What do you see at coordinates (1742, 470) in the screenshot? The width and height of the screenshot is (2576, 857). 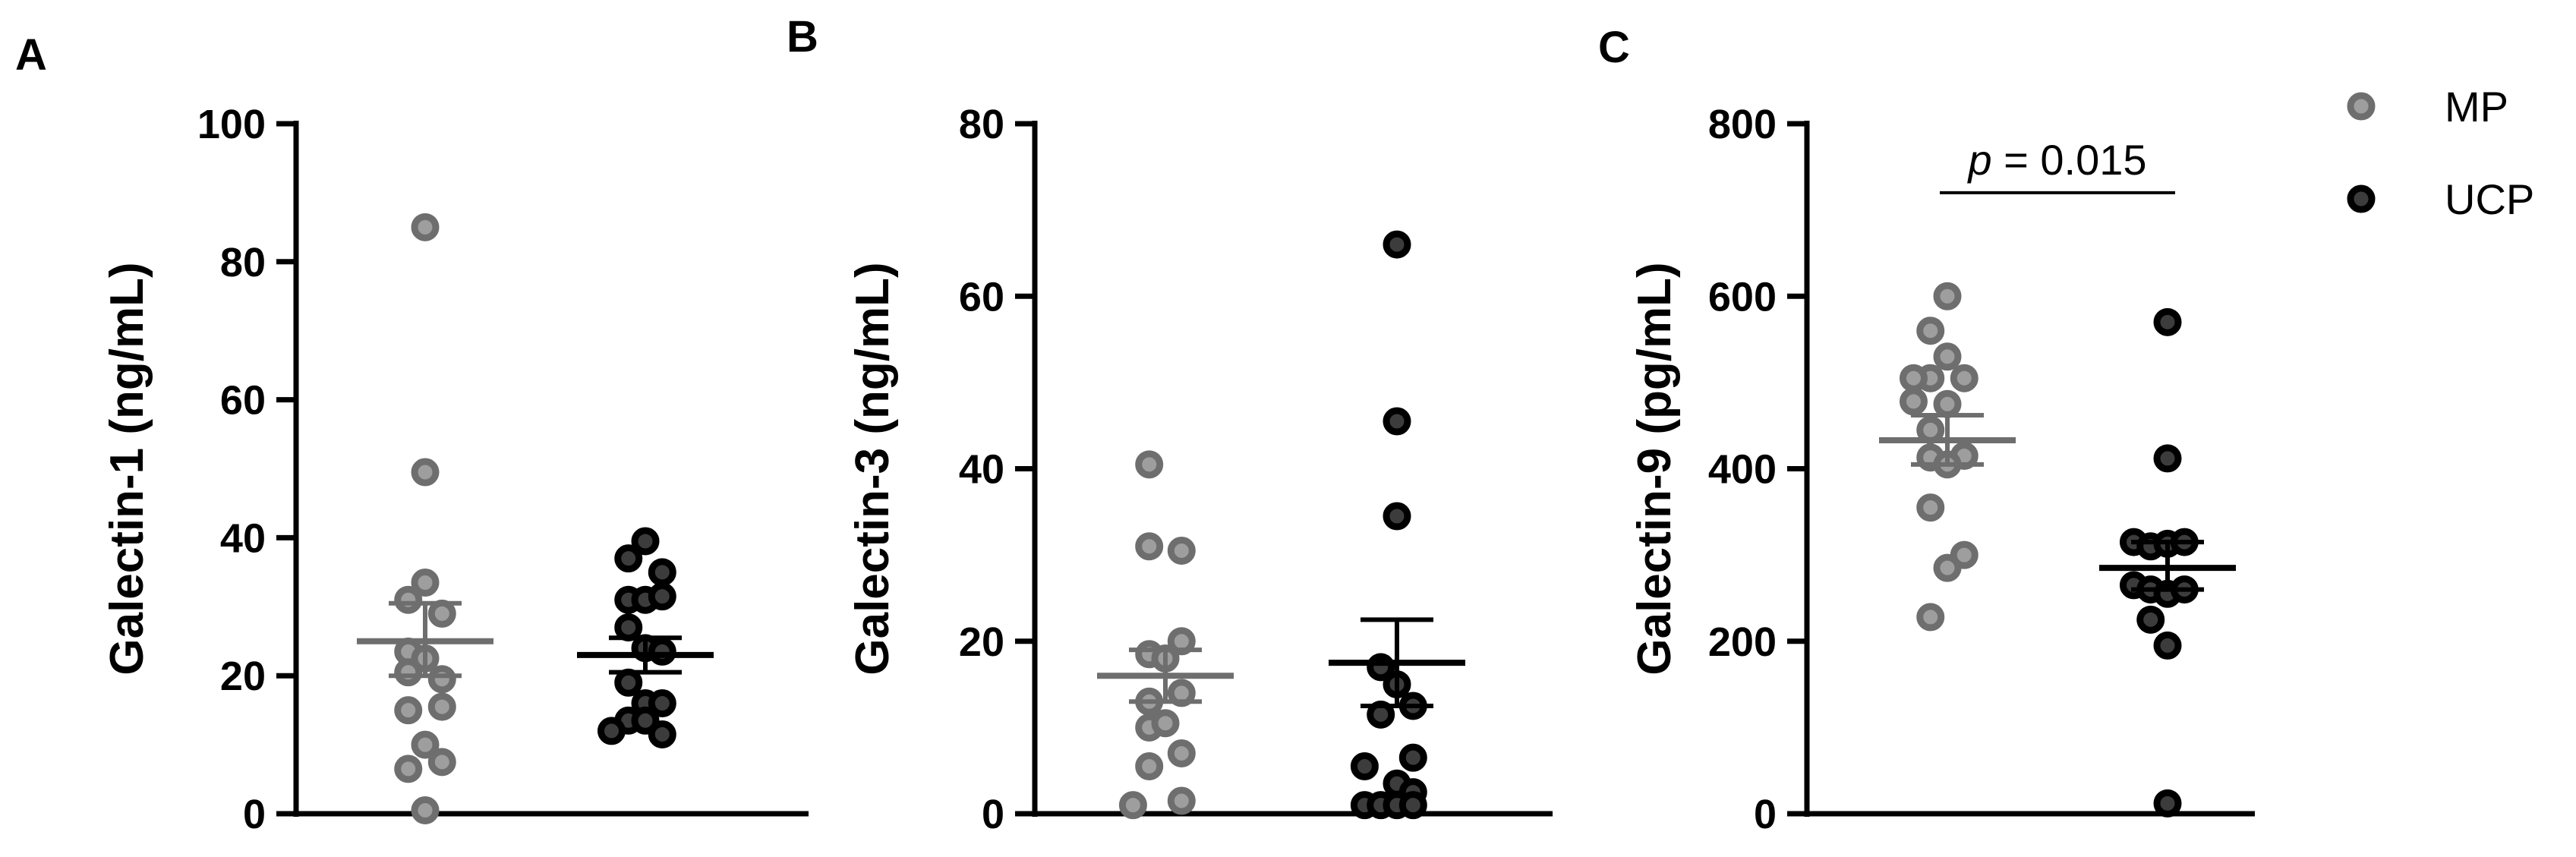 I see `y-tick-label: 400` at bounding box center [1742, 470].